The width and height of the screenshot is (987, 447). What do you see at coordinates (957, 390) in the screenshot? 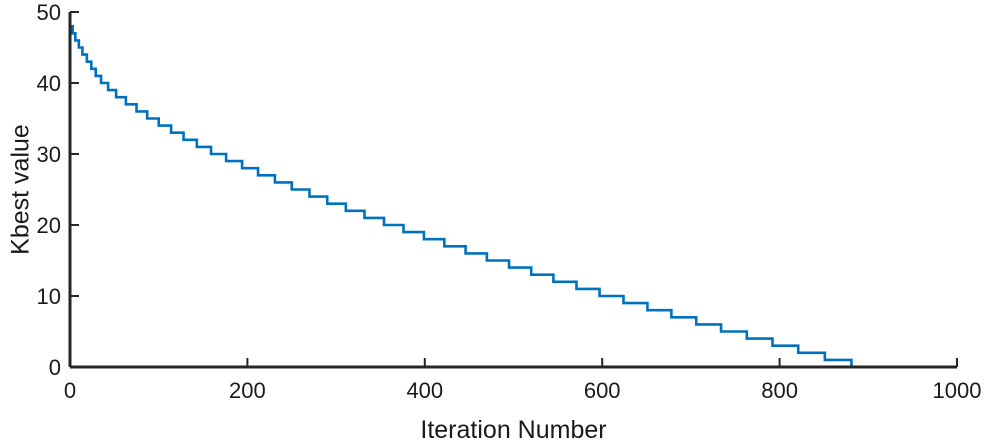
I see `x-tick-label: 1000` at bounding box center [957, 390].